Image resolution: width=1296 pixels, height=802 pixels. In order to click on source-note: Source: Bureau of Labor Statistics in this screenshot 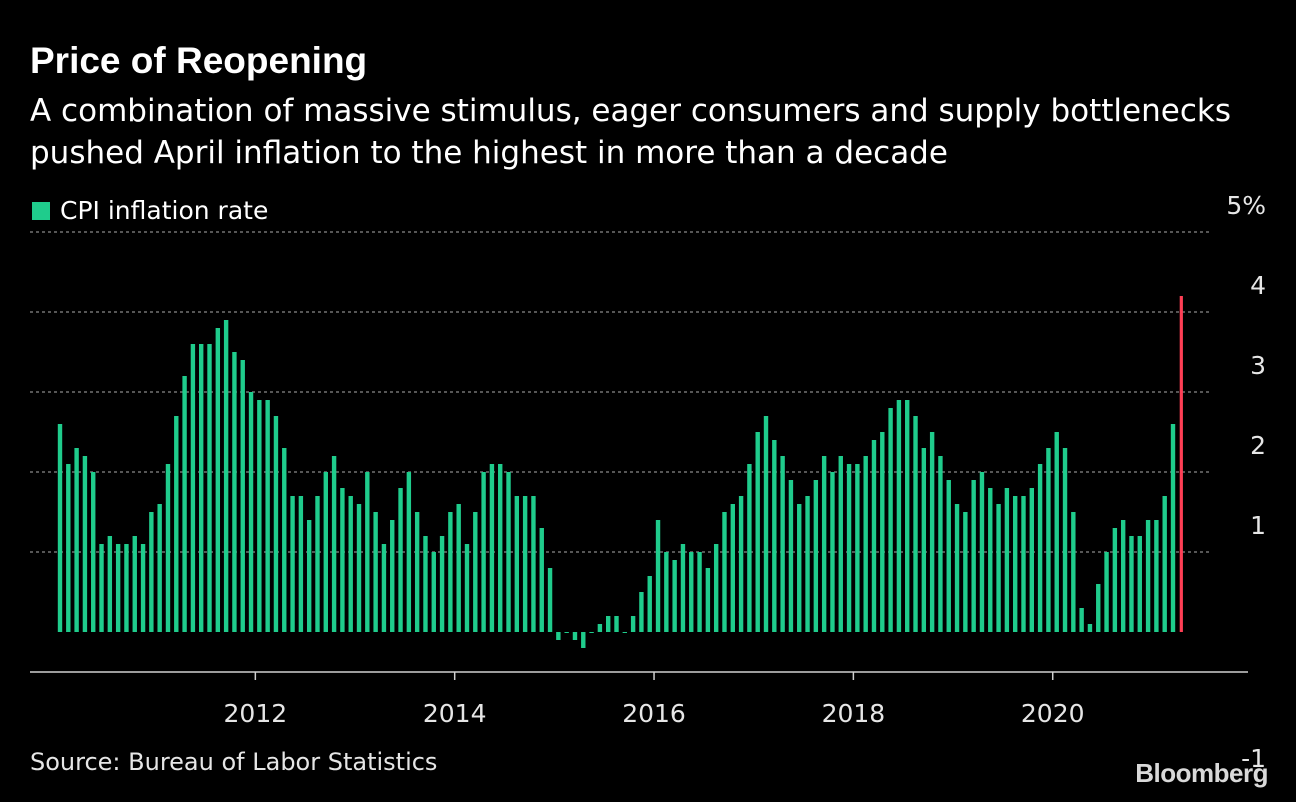, I will do `click(234, 762)`.